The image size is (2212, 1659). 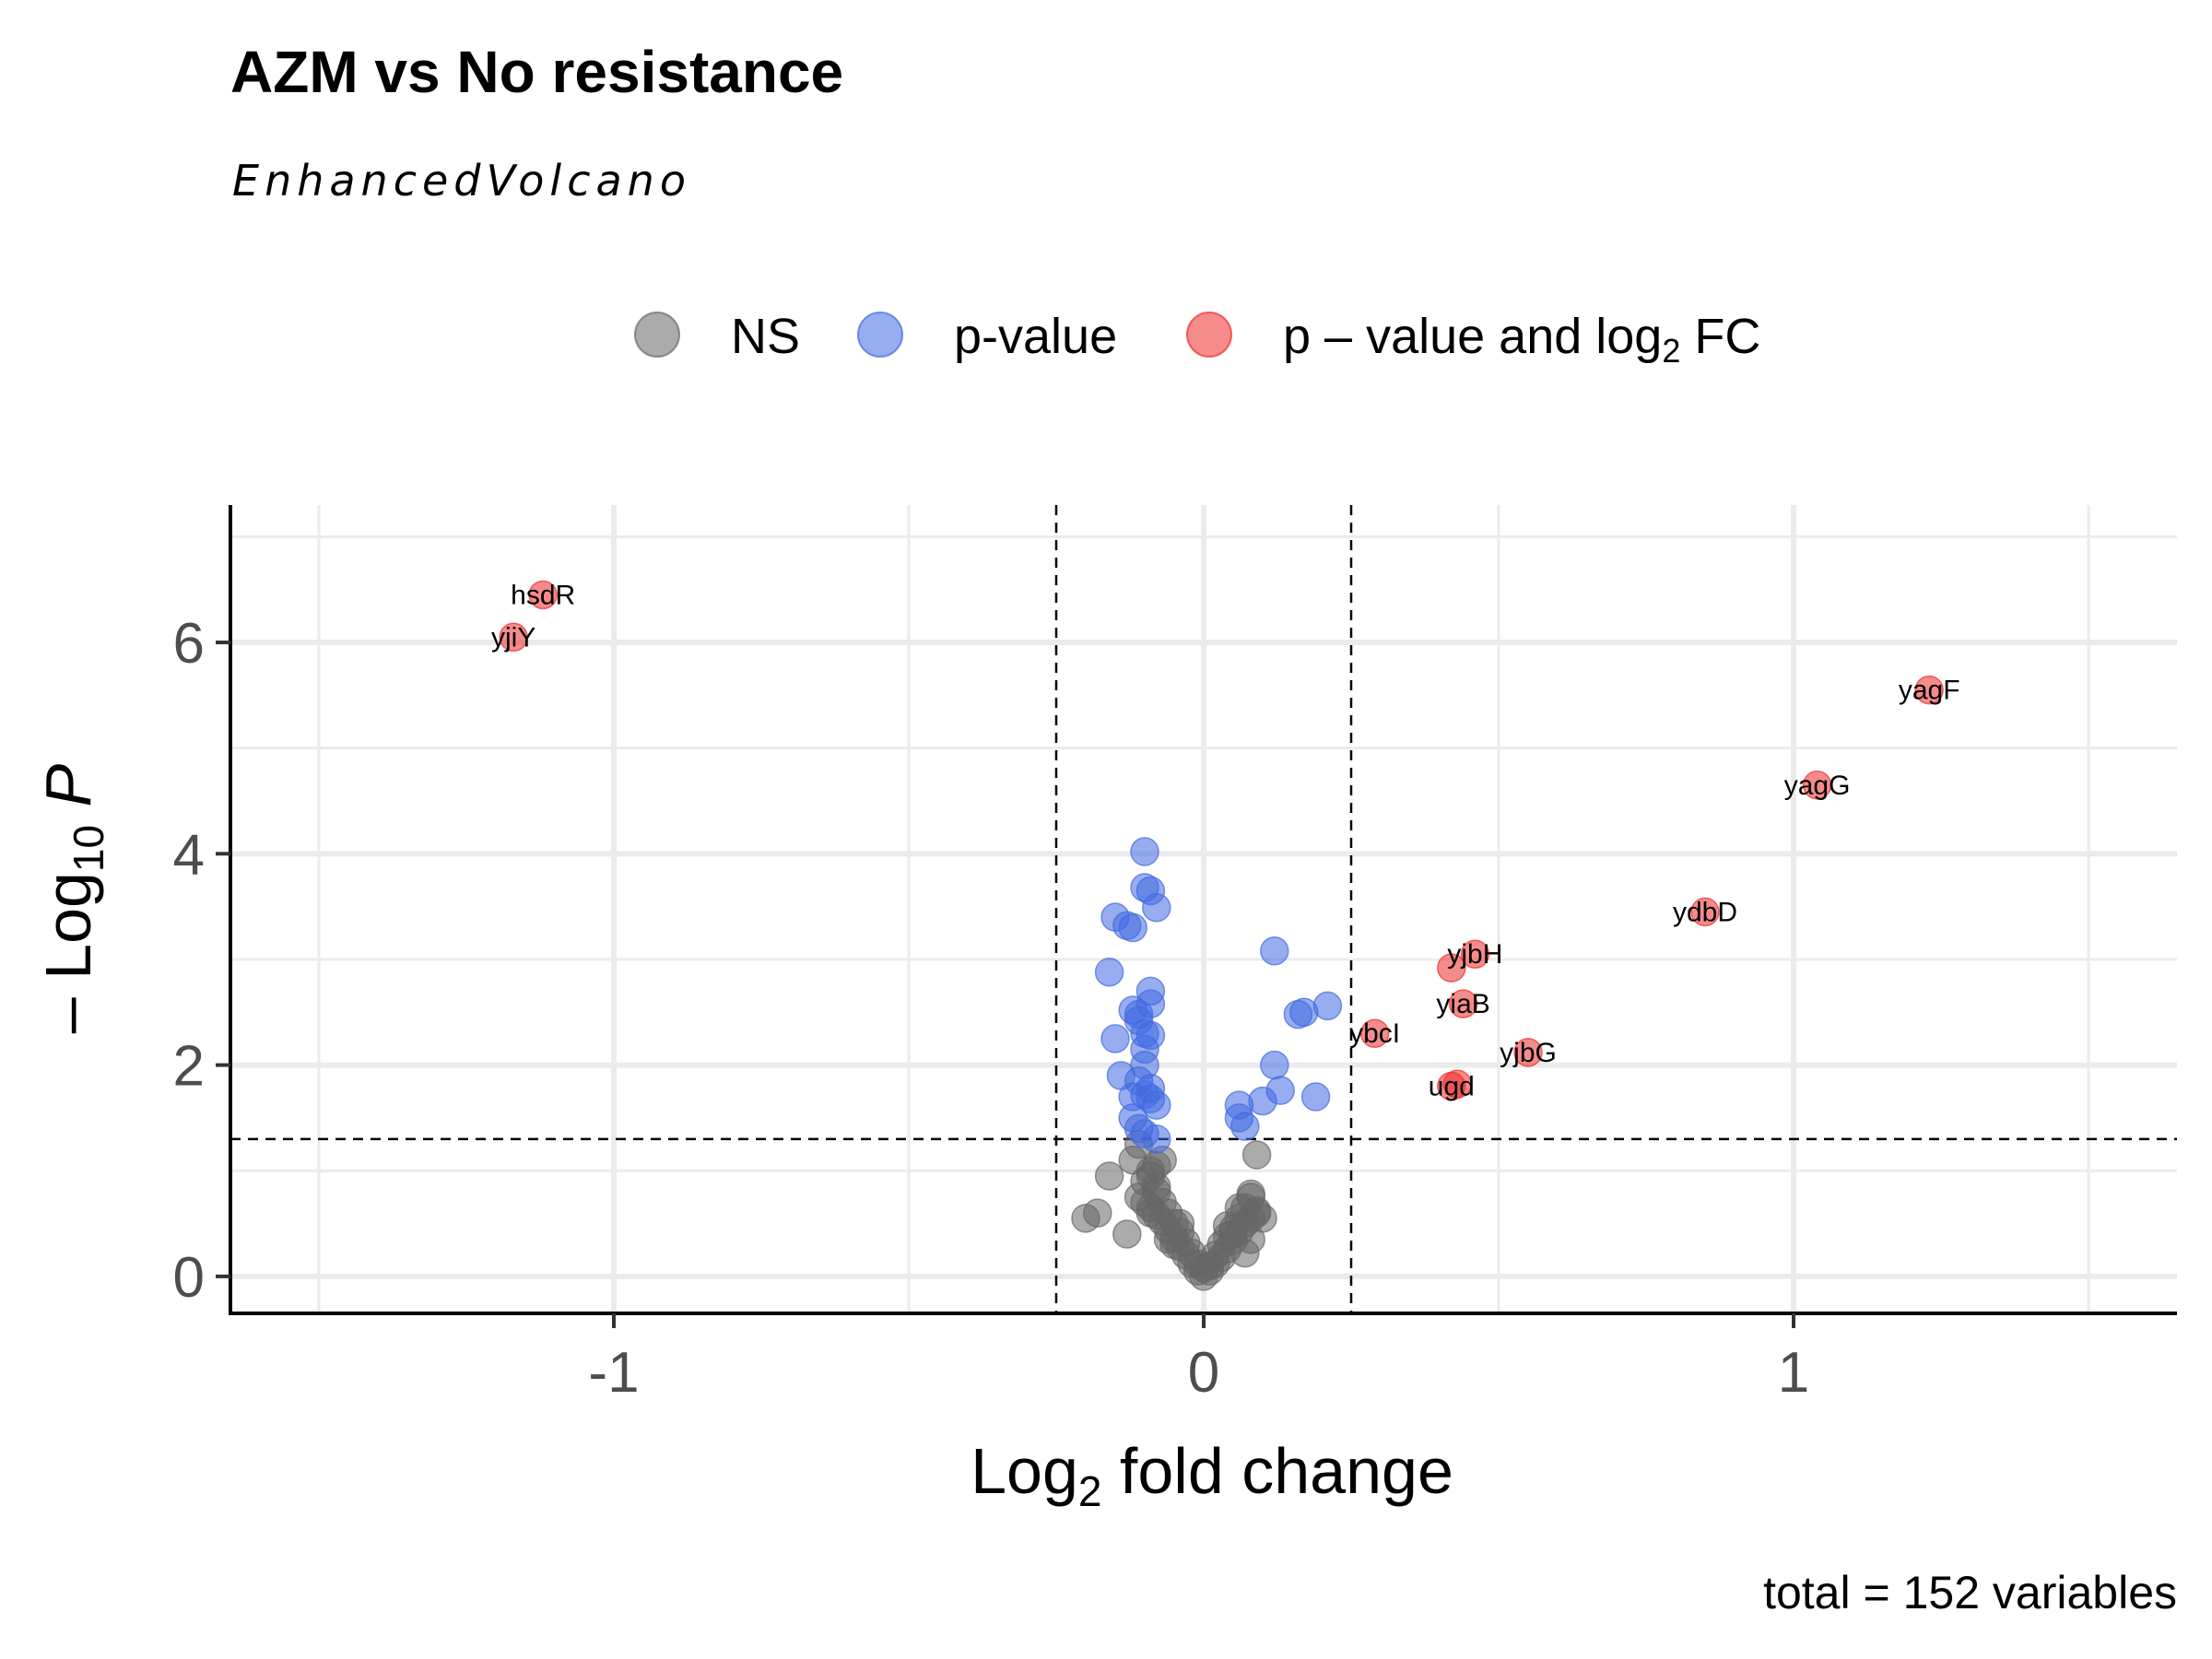 I want to click on gene-label-ugd: ugd, so click(x=1452, y=1087).